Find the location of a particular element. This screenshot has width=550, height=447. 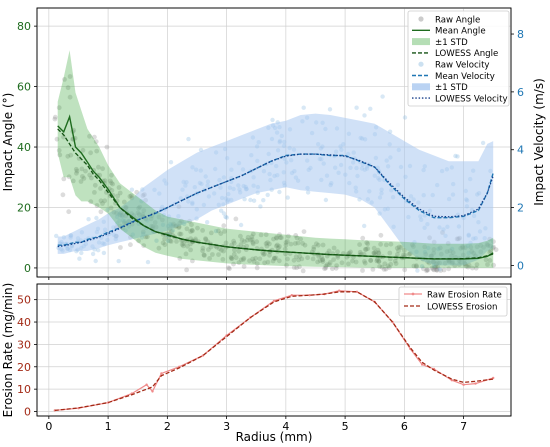

left-tick-label: 40 is located at coordinates (24, 147).